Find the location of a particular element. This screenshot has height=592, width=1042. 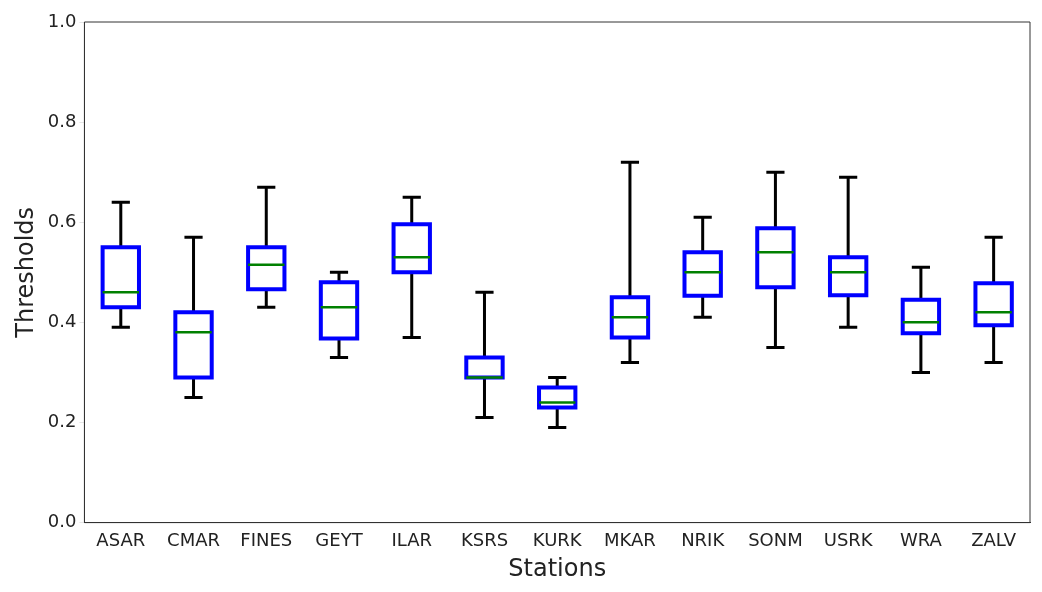

y-tick-label: 0.6 is located at coordinates (62, 220).